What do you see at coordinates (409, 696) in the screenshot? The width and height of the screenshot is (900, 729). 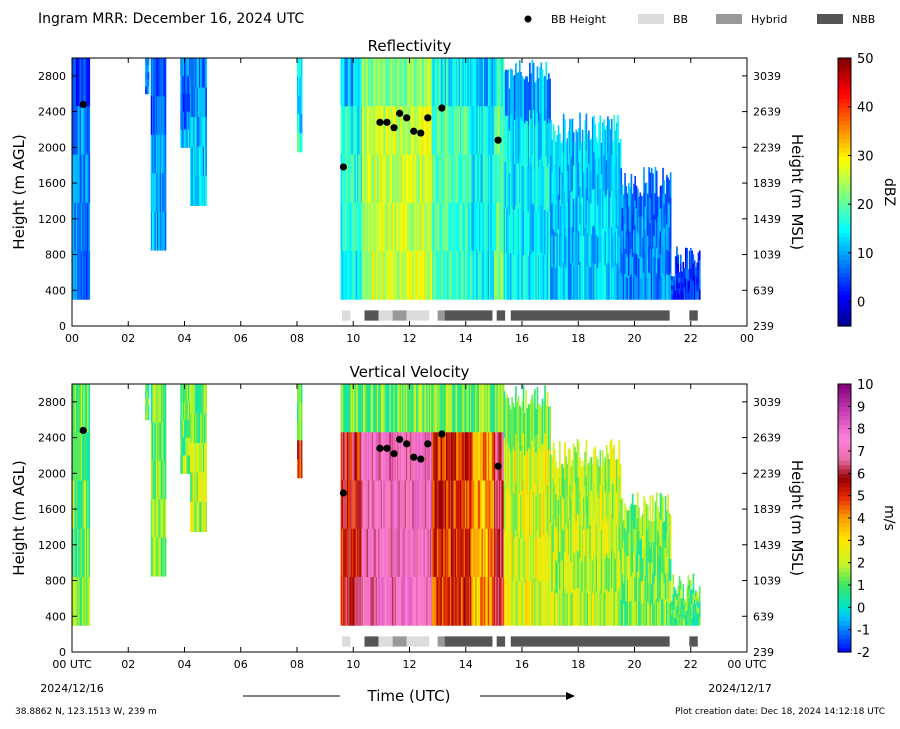 I see `x-axis-label: Time (UTC)` at bounding box center [409, 696].